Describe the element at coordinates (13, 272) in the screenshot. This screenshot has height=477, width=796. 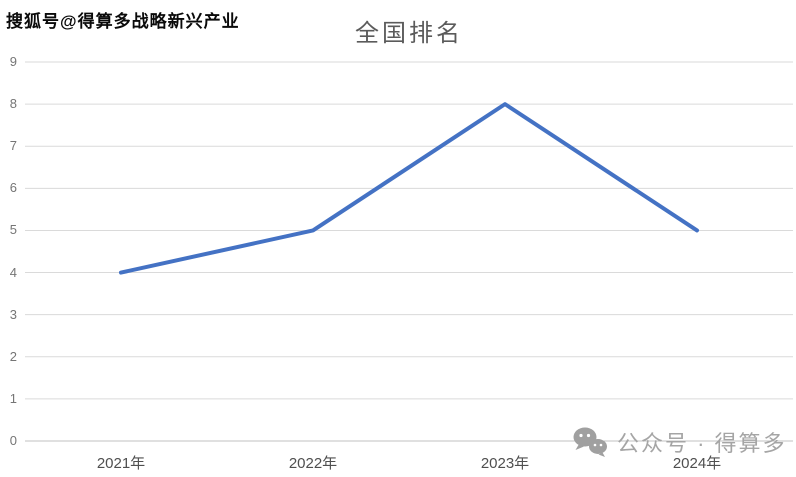
I see `y-tick-label: 4` at that location.